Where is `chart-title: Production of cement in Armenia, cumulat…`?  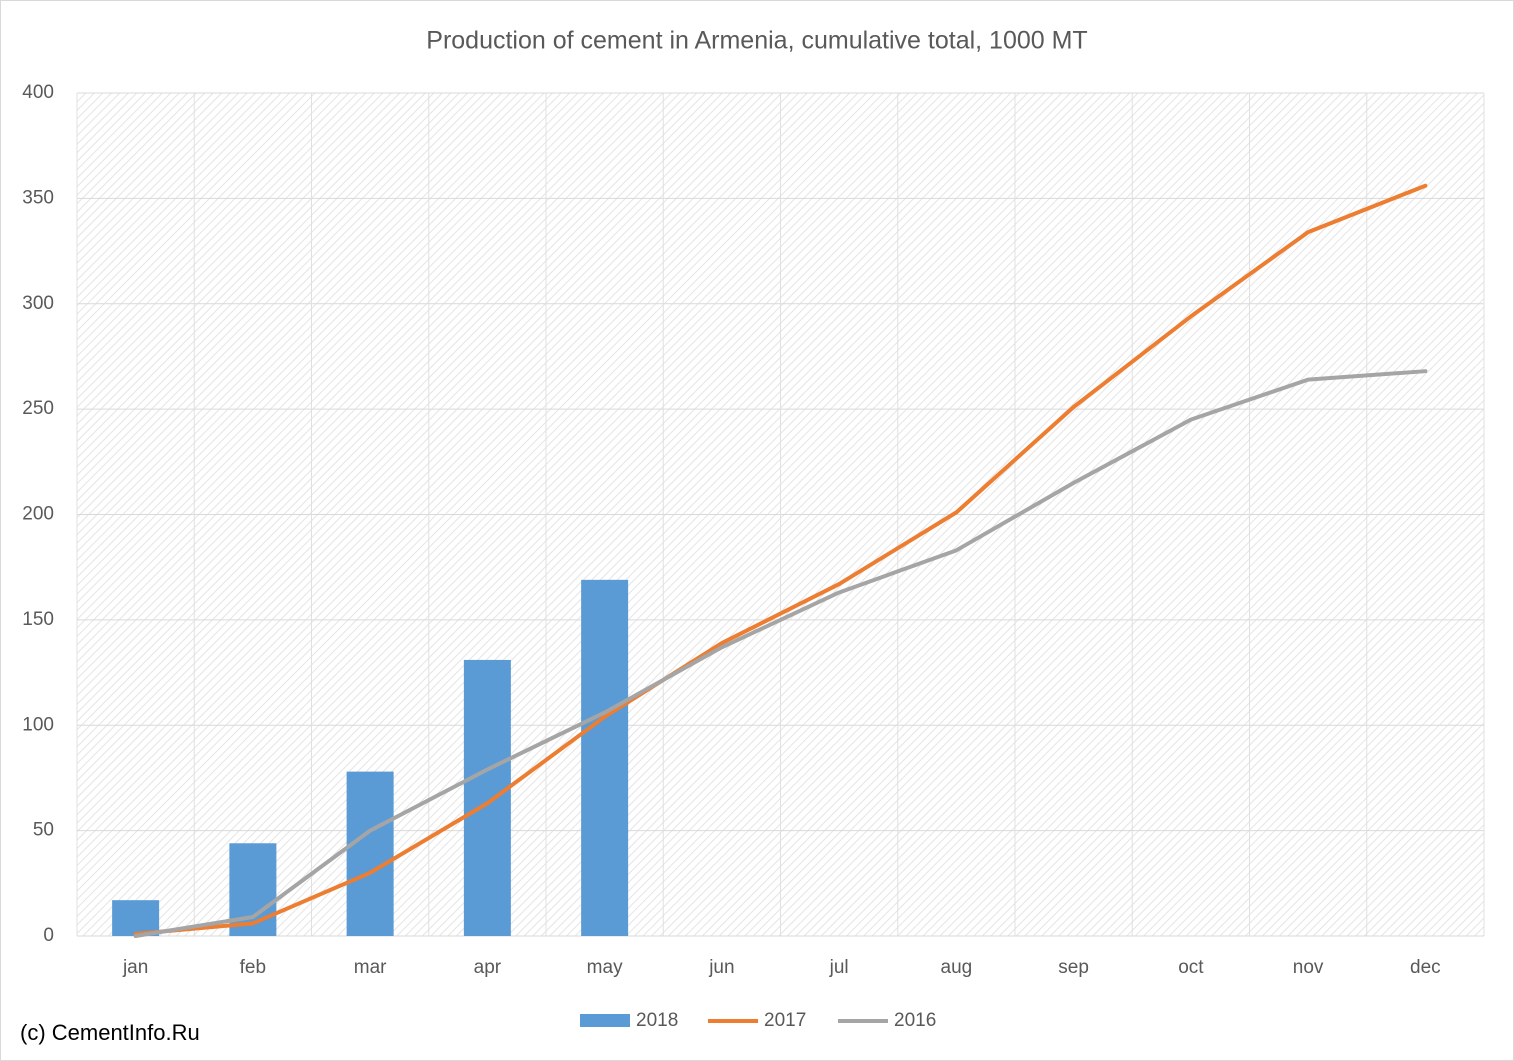 chart-title: Production of cement in Armenia, cumulat… is located at coordinates (756, 41).